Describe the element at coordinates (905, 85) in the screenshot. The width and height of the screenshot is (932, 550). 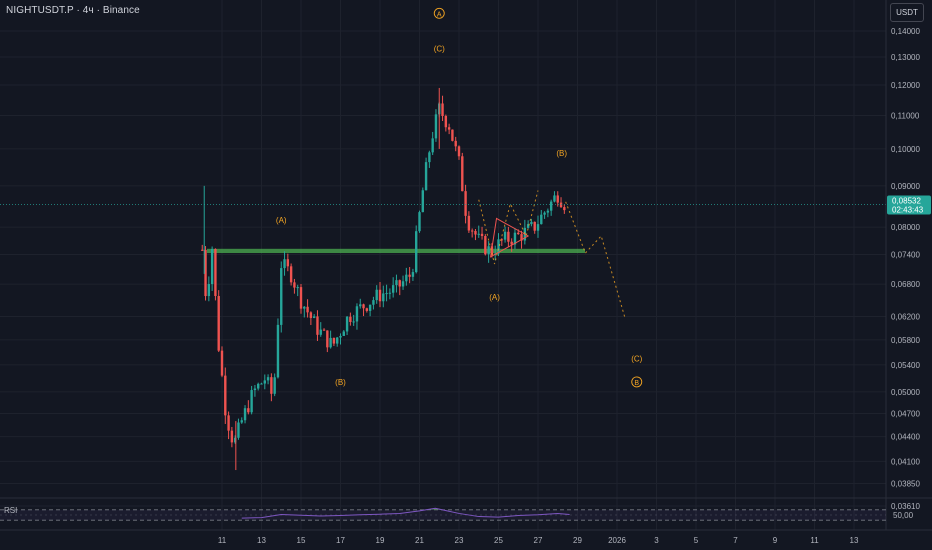
I see `y-tick-label: 0,12000` at that location.